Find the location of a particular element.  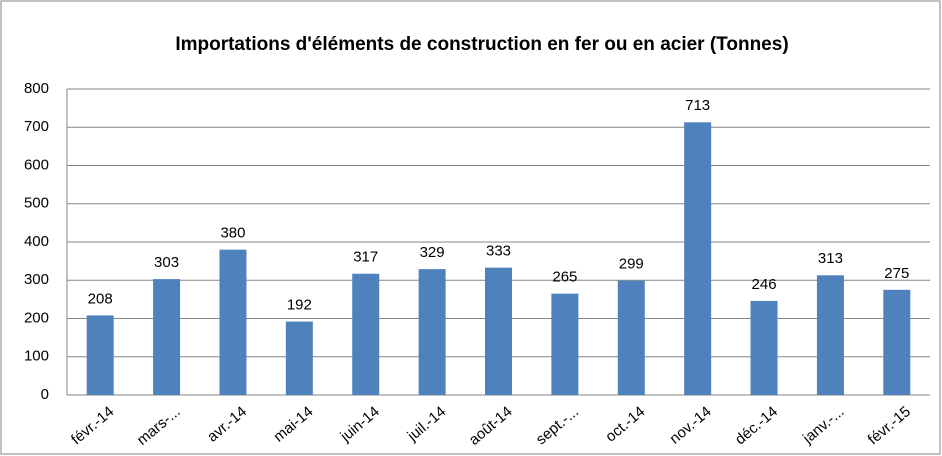

data-label: 275 is located at coordinates (896, 273).